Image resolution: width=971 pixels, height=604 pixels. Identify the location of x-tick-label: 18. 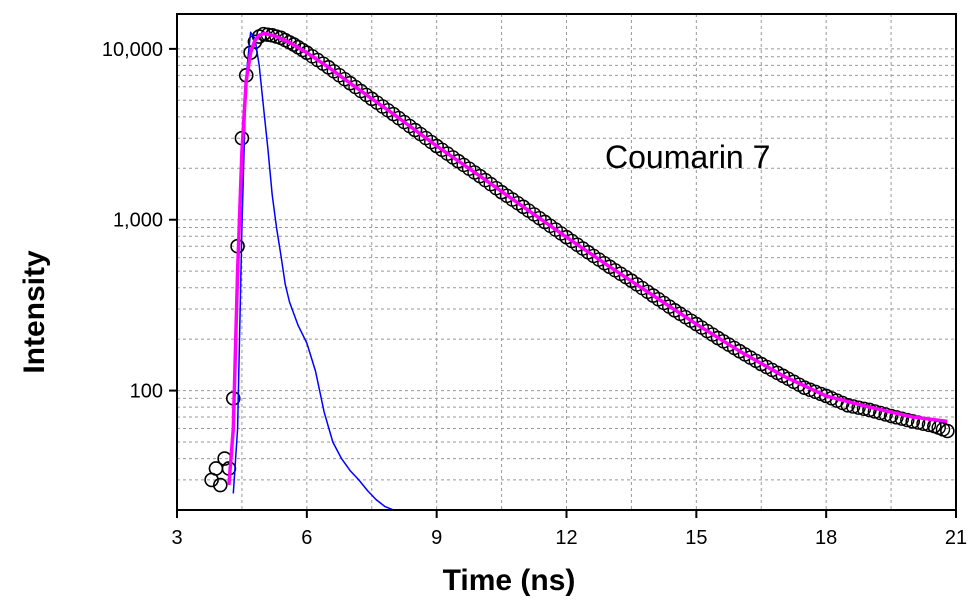
(826, 538).